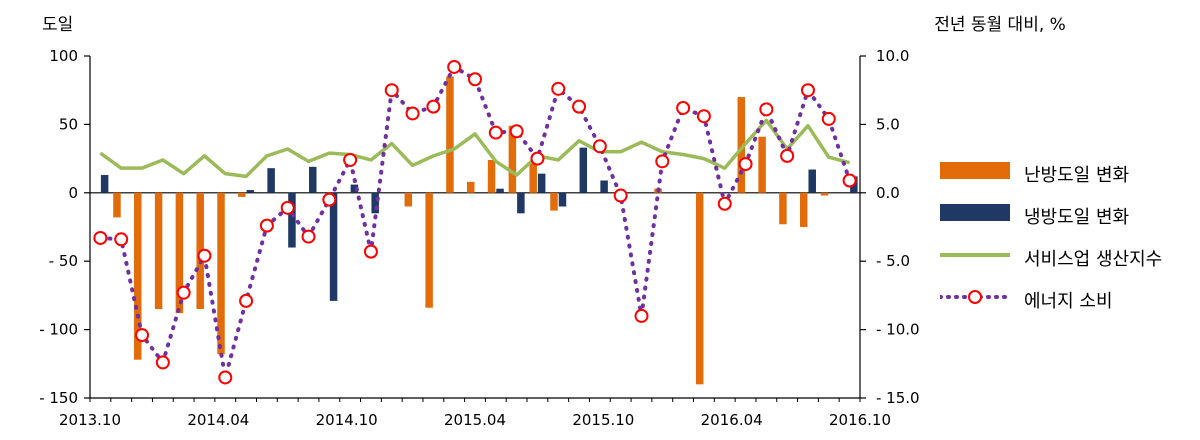 The width and height of the screenshot is (1200, 440). Describe the element at coordinates (1000, 25) in the screenshot. I see `y-right-title: 전년 동월 대비, %` at that location.